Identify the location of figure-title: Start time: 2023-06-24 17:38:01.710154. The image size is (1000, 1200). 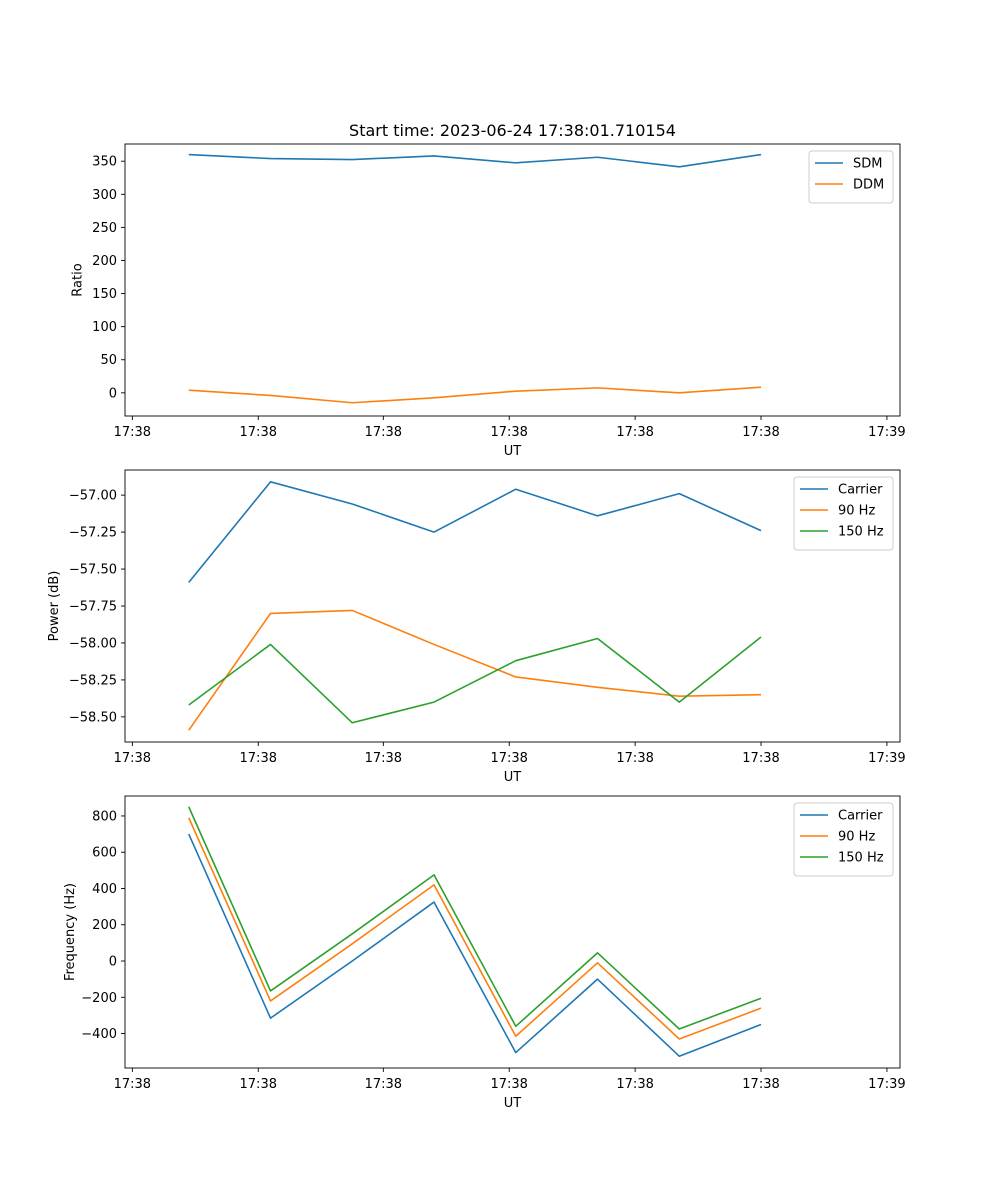
(512, 130).